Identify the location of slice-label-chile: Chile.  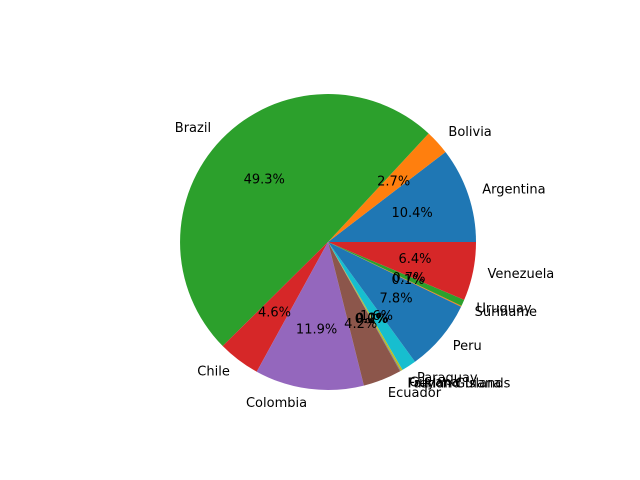
(213, 371).